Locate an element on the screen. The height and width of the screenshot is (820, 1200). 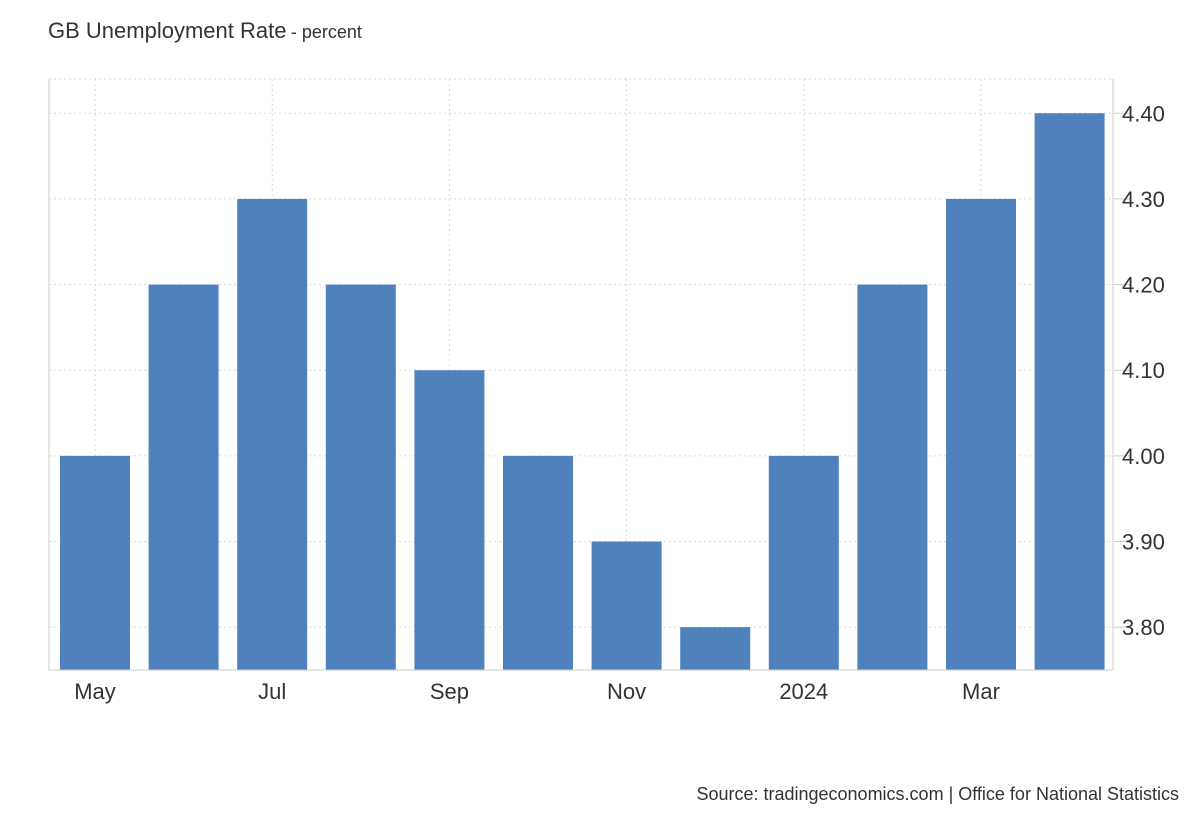
y-tick-label: 4.20 is located at coordinates (1143, 285).